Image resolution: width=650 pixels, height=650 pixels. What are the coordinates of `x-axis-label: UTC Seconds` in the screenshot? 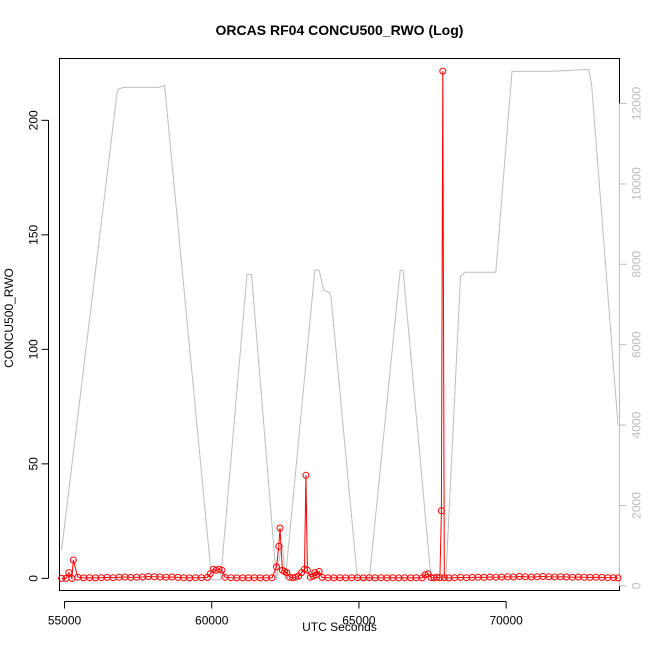 It's located at (339, 627).